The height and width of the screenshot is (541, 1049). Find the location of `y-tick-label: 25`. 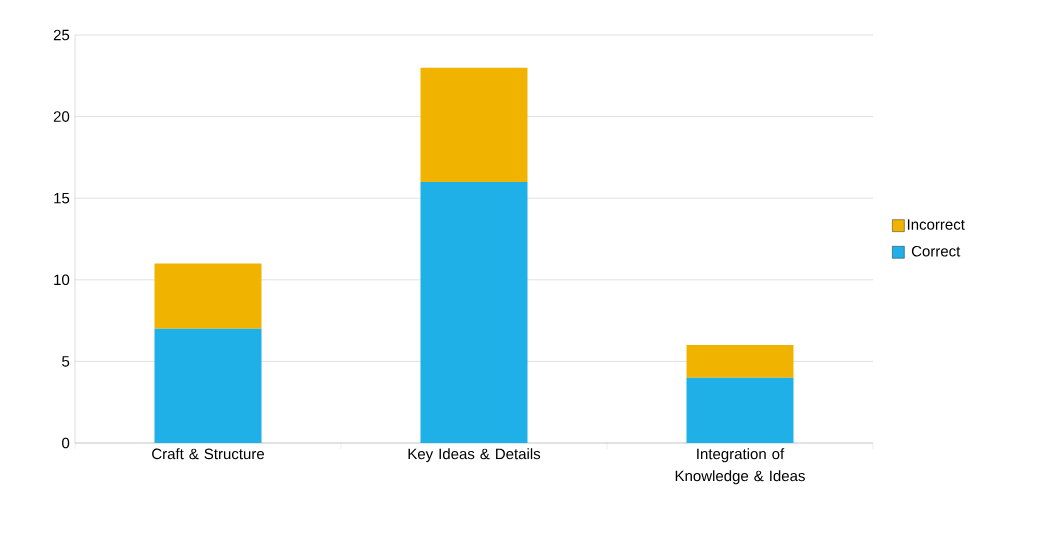

y-tick-label: 25 is located at coordinates (61, 35).